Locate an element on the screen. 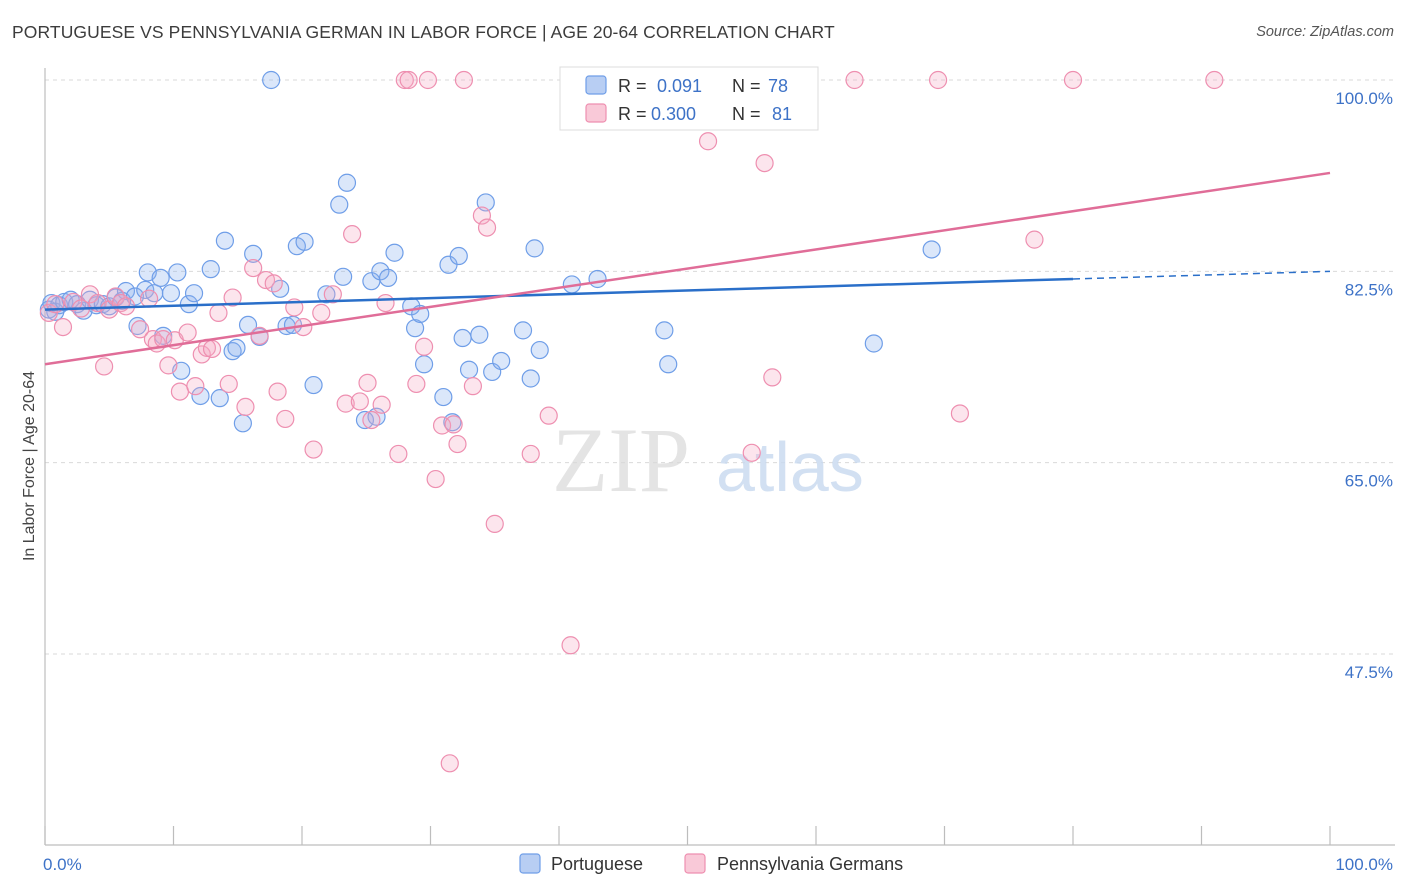 The height and width of the screenshot is (892, 1406). y-axis-label: In Labor Force | Age 20-64 is located at coordinates (29, 466).